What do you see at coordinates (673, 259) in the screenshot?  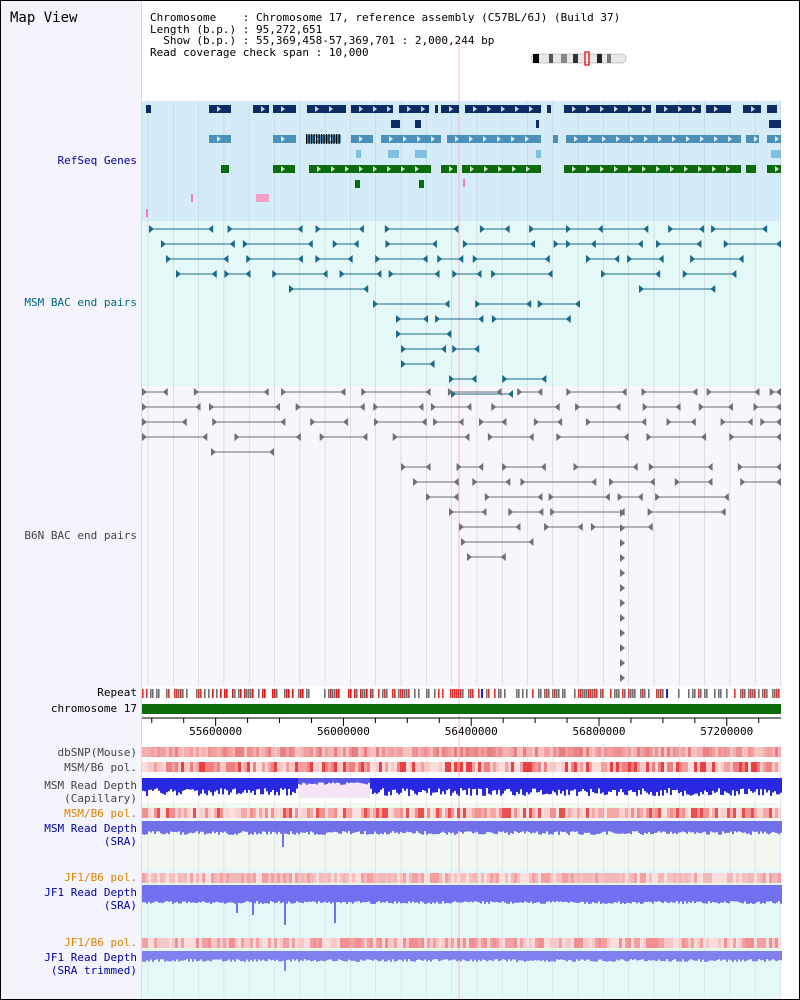 I see `msm-bac-pair-track-right` at bounding box center [673, 259].